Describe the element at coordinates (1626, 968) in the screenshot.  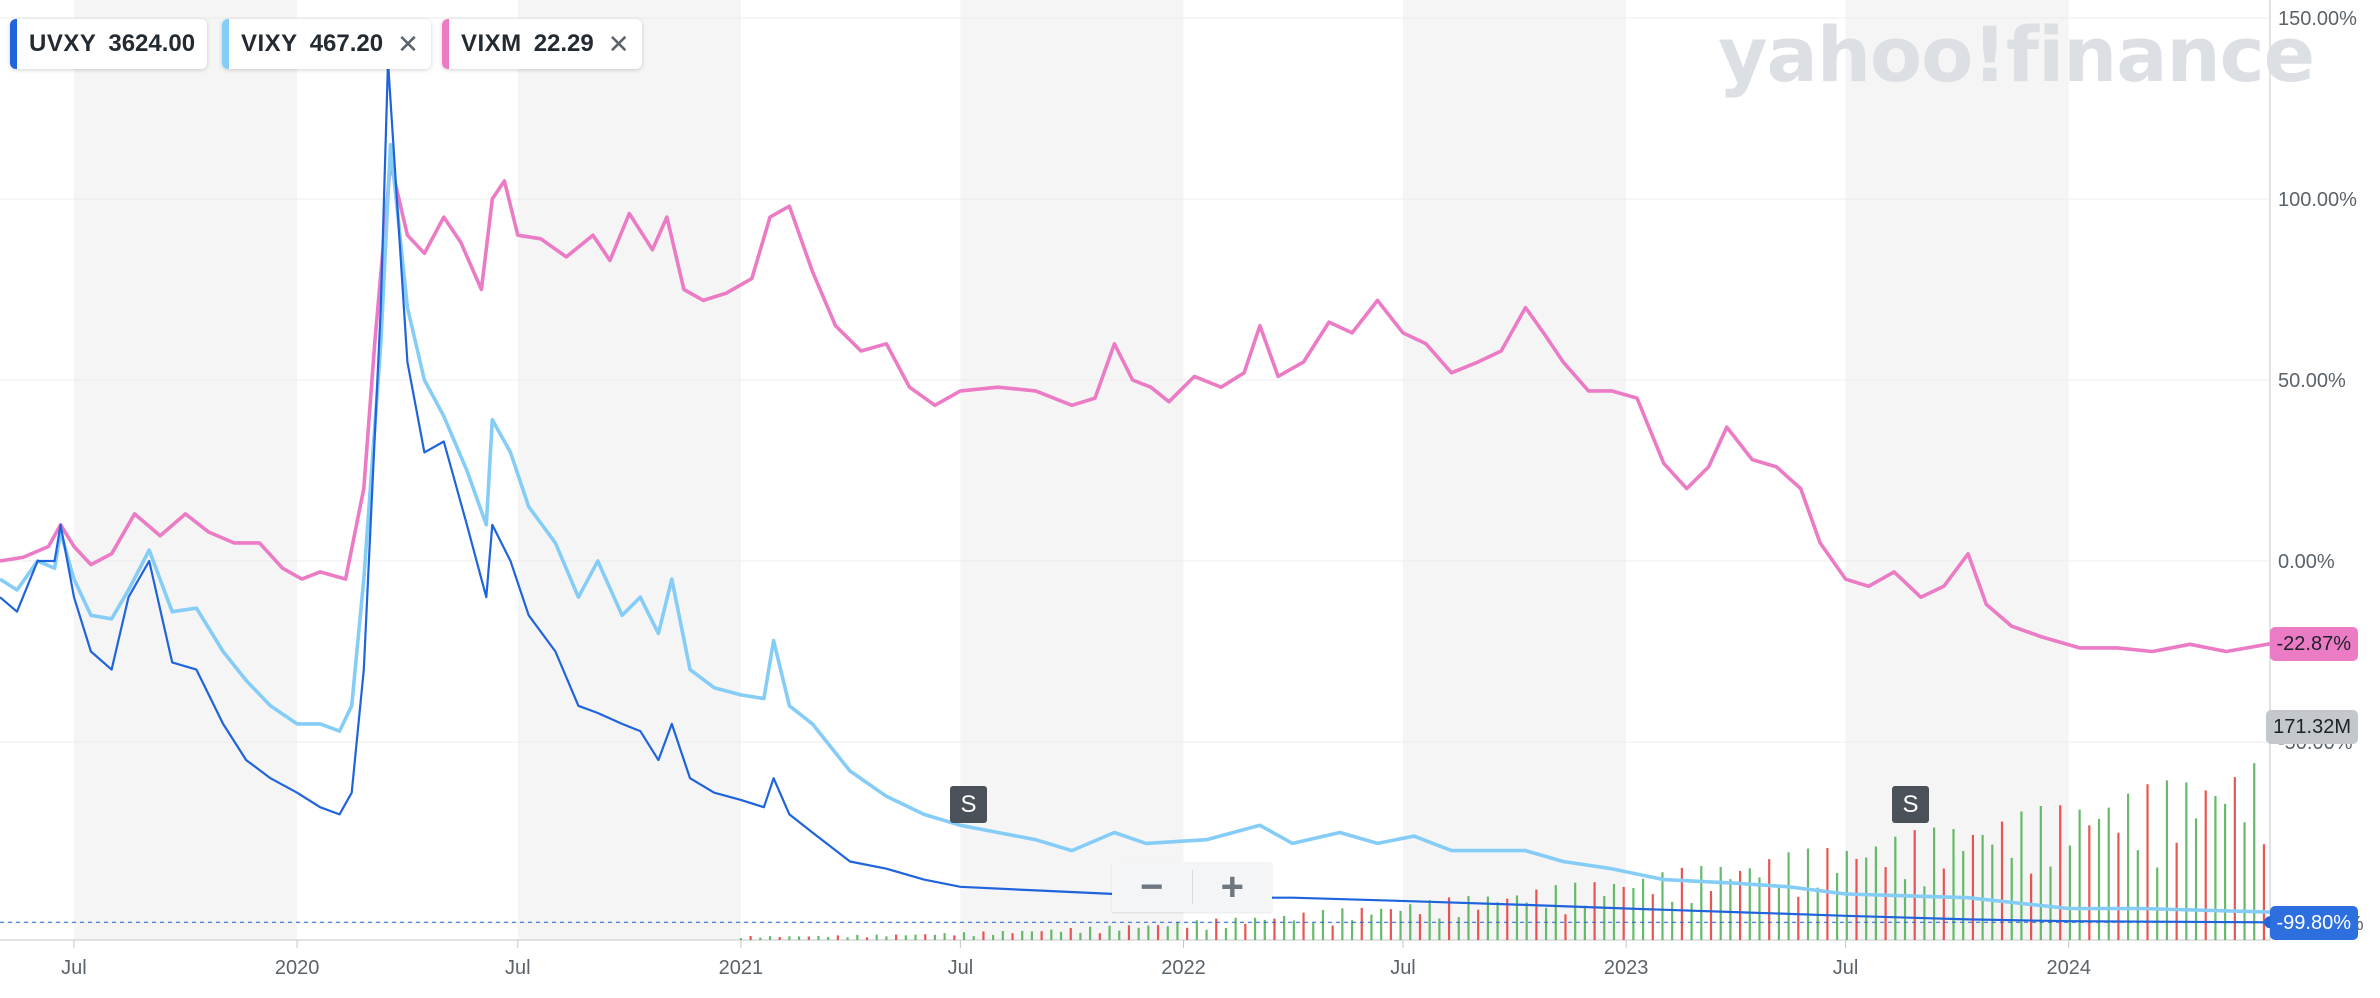
I see `x-tick-label: 2023` at that location.